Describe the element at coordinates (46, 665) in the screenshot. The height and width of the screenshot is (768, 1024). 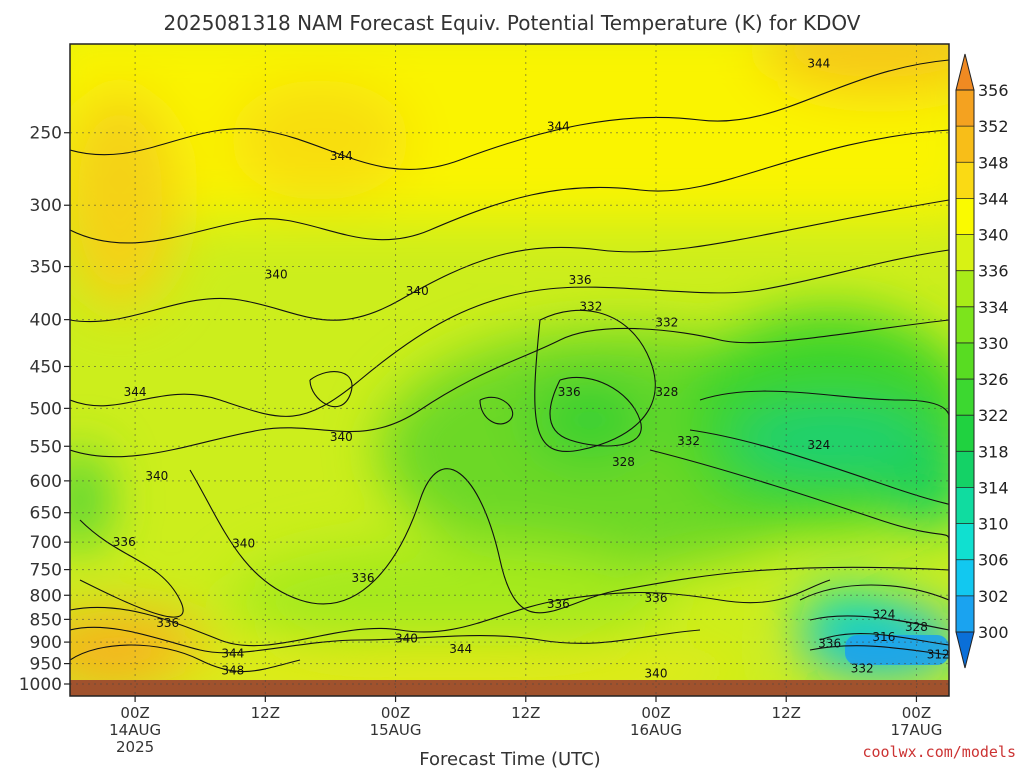
I see `y-tick-label: 950` at that location.